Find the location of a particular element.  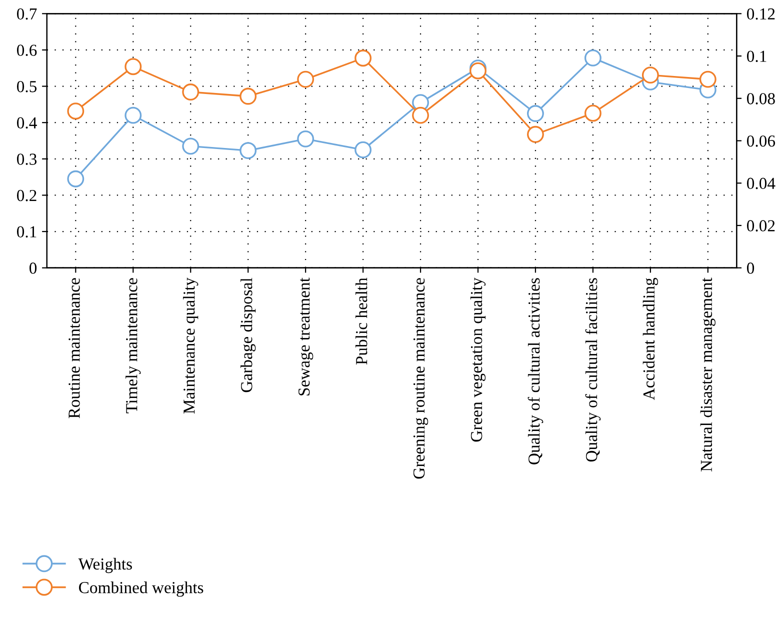

y2-tick-label: 0.1 is located at coordinates (756, 56).